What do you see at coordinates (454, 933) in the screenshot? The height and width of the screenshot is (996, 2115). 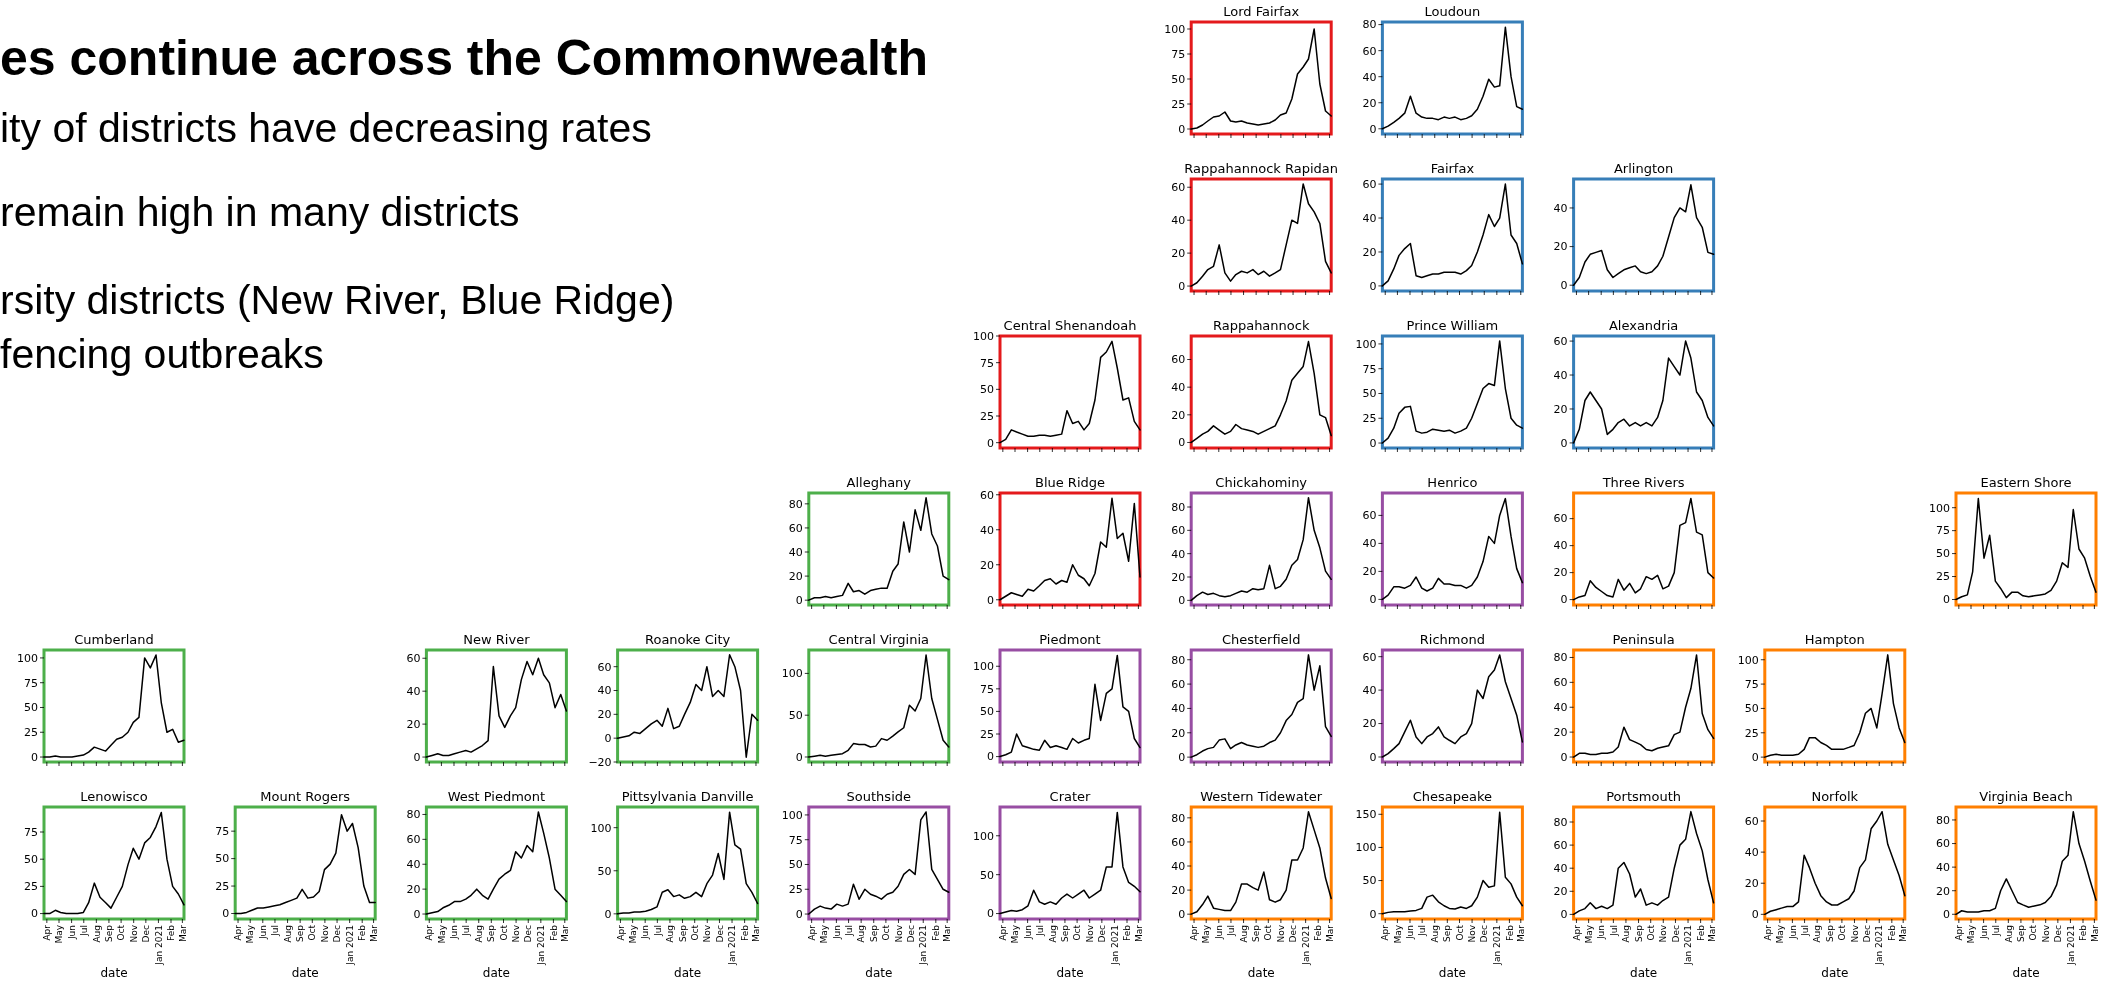 I see `x-tick-label: Jun` at bounding box center [454, 933].